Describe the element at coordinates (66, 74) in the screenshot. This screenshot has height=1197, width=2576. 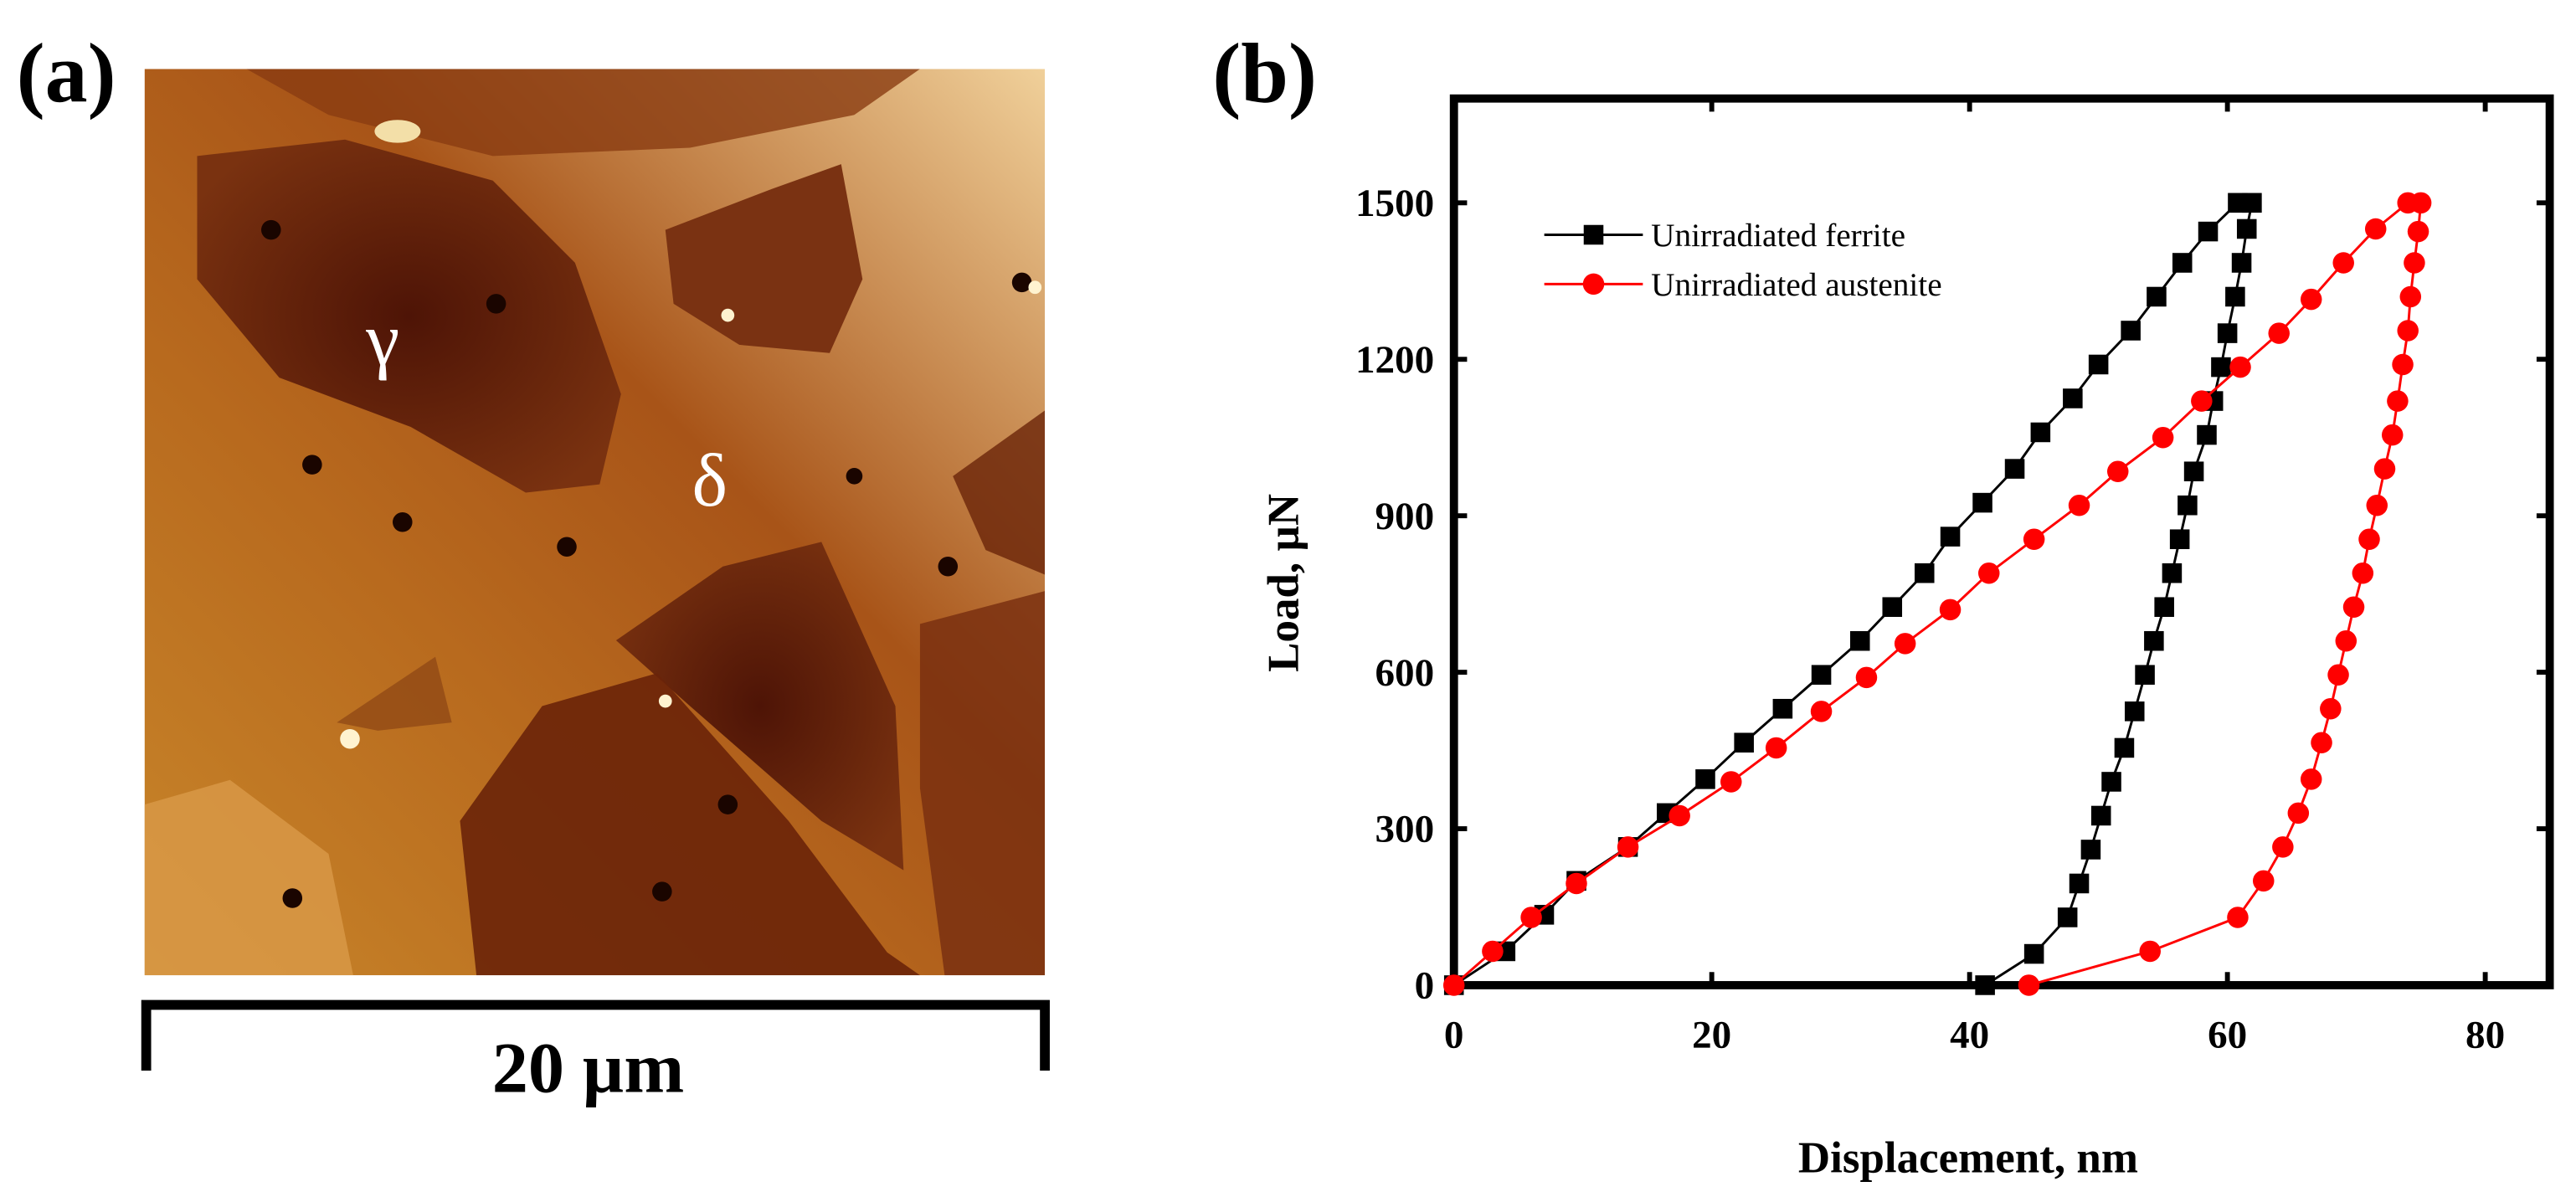
I see `panel-label: (a)` at that location.